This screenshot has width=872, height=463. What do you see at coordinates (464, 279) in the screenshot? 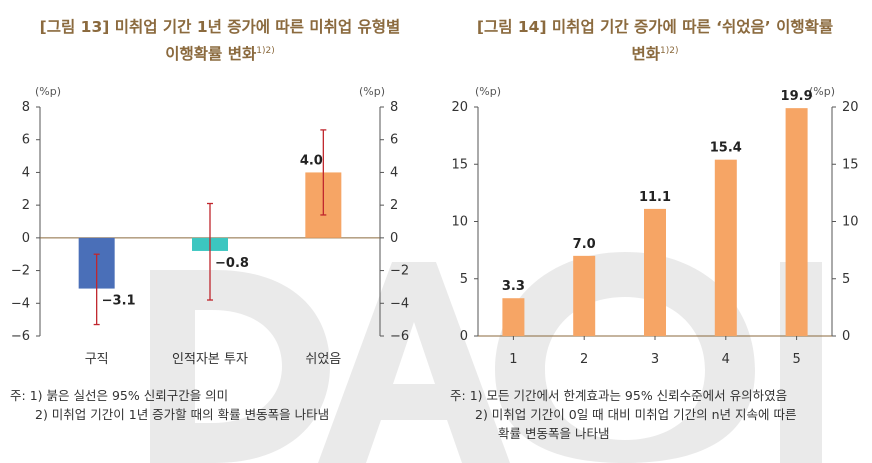
I see `y-tick-label-left: 5` at bounding box center [464, 279].